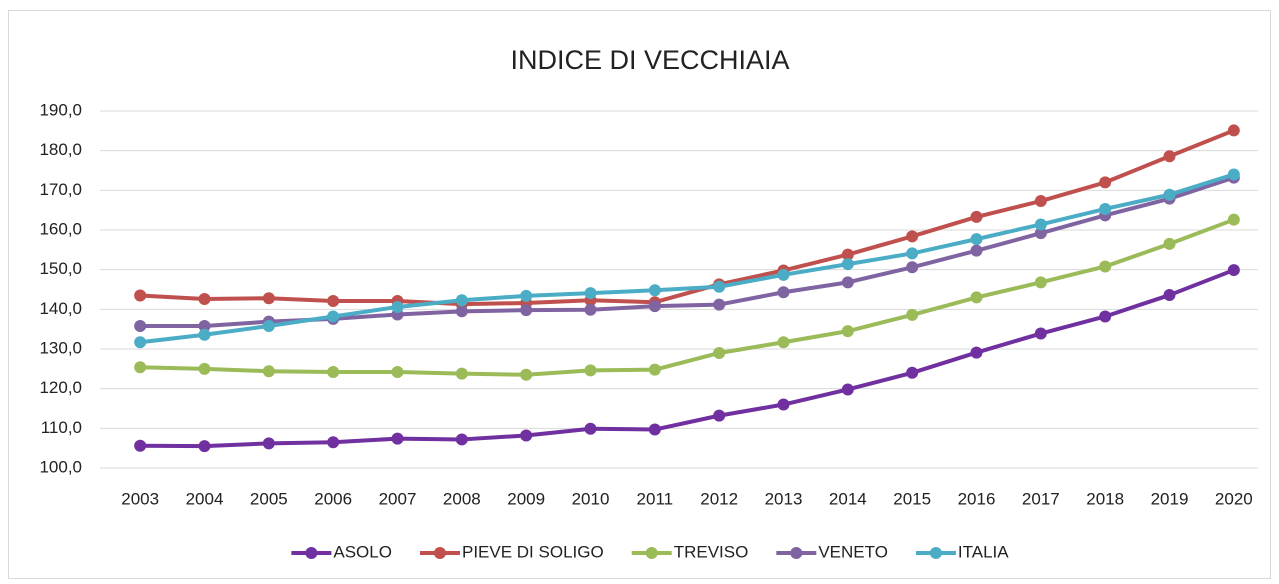 Image resolution: width=1279 pixels, height=584 pixels. What do you see at coordinates (962, 551) in the screenshot?
I see `legend-item: ITALIA` at bounding box center [962, 551].